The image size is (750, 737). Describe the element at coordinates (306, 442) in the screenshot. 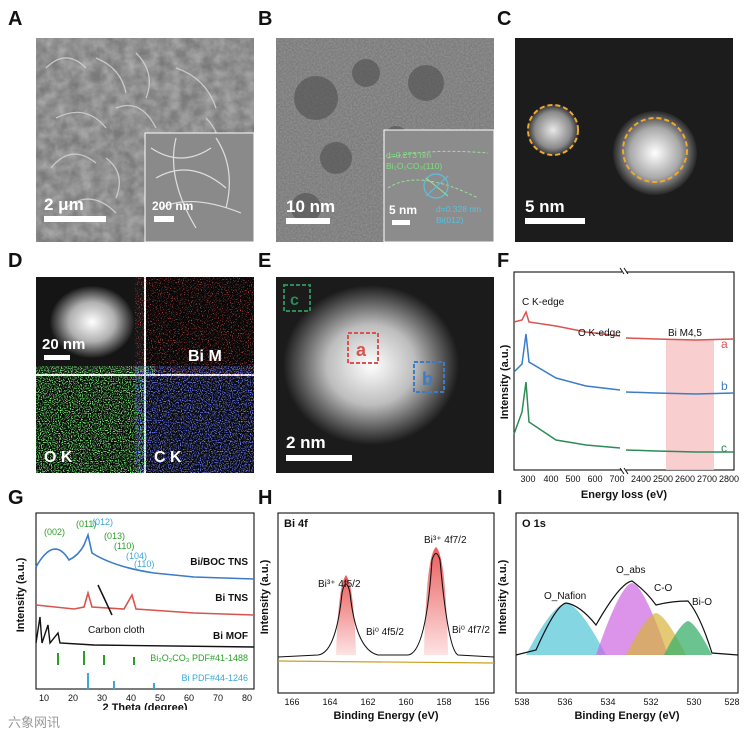

I see `scale-label: 2 nm` at that location.